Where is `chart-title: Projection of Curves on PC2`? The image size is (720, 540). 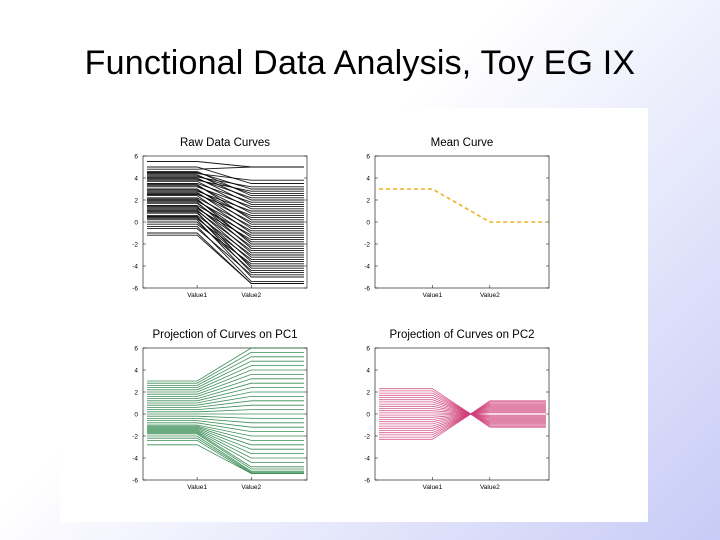
chart-title: Projection of Curves on PC2 is located at coordinates (461, 335).